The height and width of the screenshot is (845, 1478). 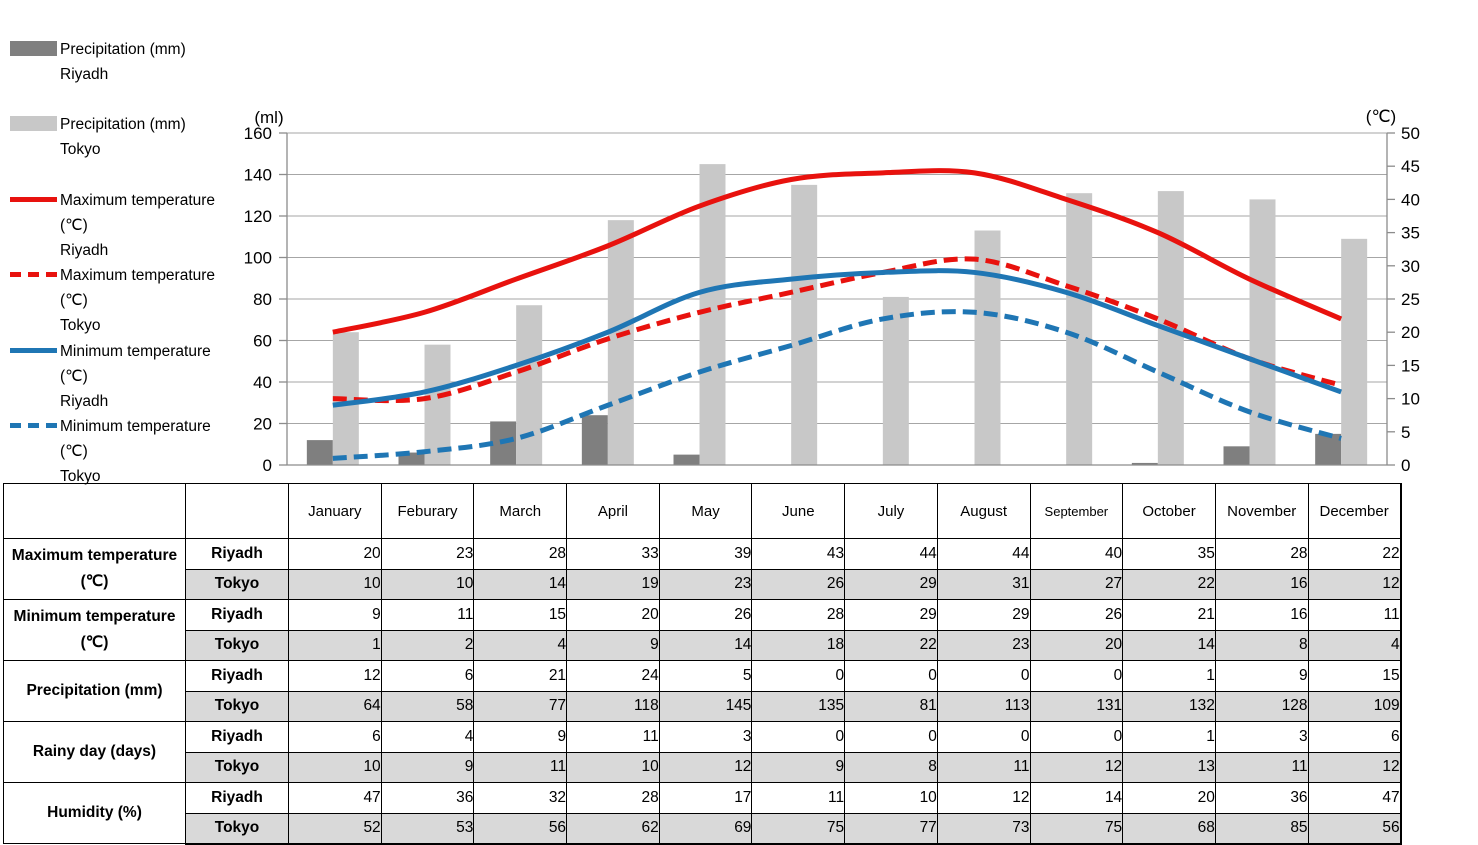 I want to click on legend-label: Minimum temperature (℃), so click(x=135, y=363).